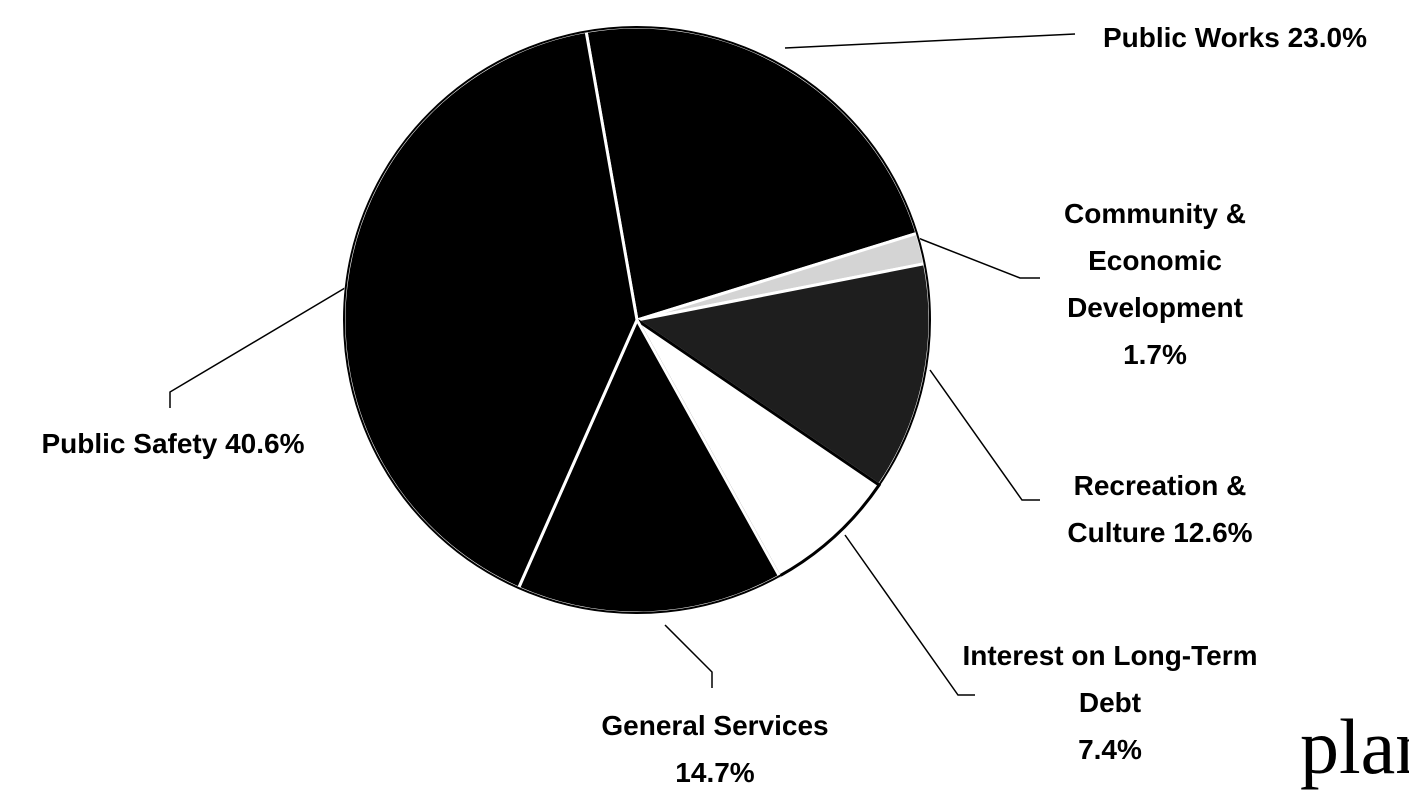  Describe the element at coordinates (1155, 354) in the screenshot. I see `value-label: 1.7%` at that location.